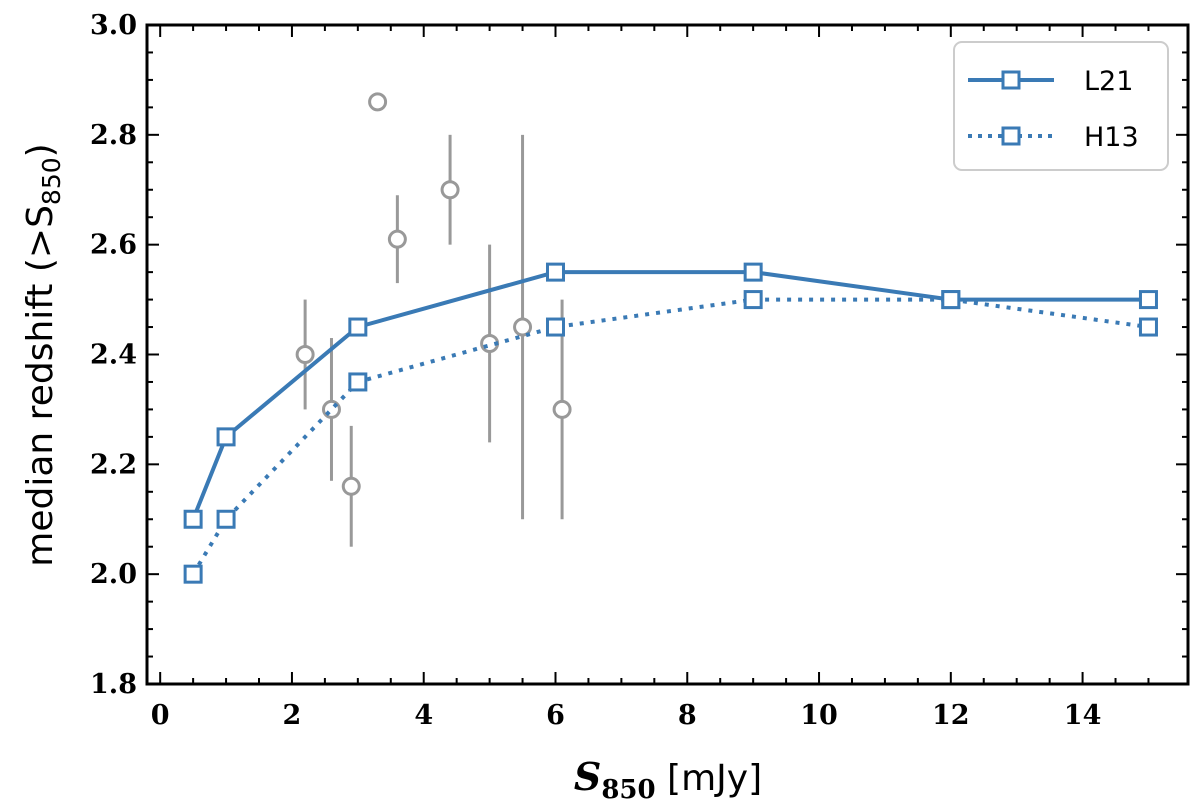 The height and width of the screenshot is (812, 1200). What do you see at coordinates (1011, 80) in the screenshot?
I see `legend-marker-l21` at bounding box center [1011, 80].